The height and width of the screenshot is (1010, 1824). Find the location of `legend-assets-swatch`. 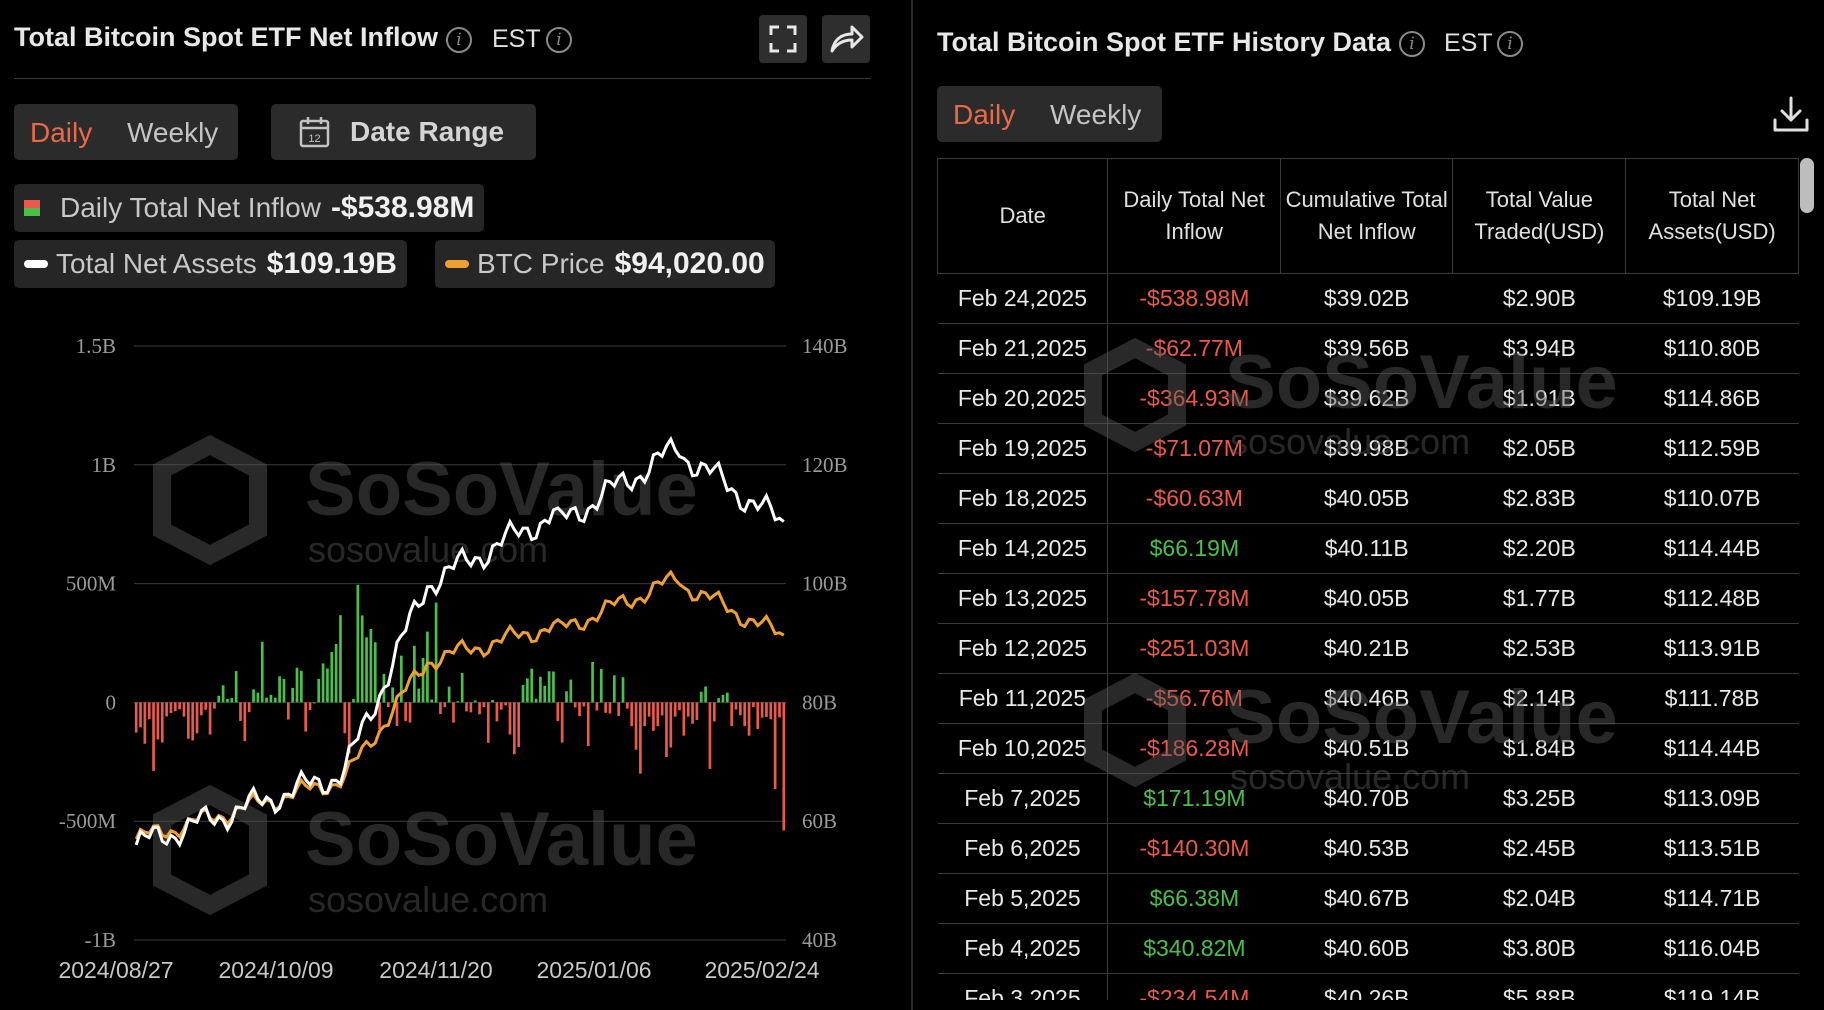

legend-assets-swatch is located at coordinates (36, 264).